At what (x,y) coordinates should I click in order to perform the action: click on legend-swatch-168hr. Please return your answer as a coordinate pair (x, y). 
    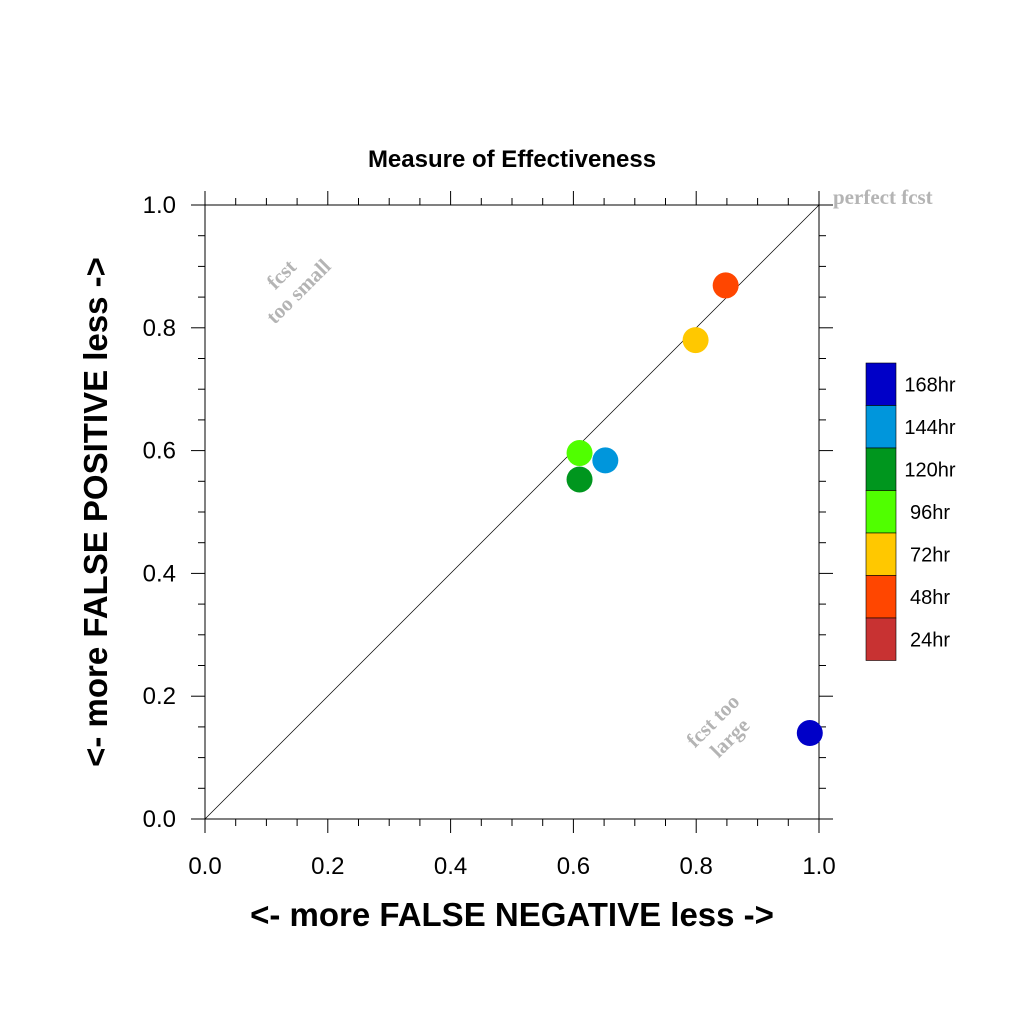
    Looking at the image, I should click on (881, 384).